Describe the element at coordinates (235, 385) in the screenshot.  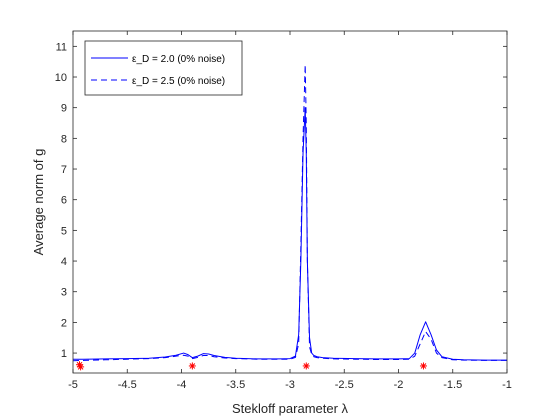
I see `x-tick-label: -3.5` at that location.